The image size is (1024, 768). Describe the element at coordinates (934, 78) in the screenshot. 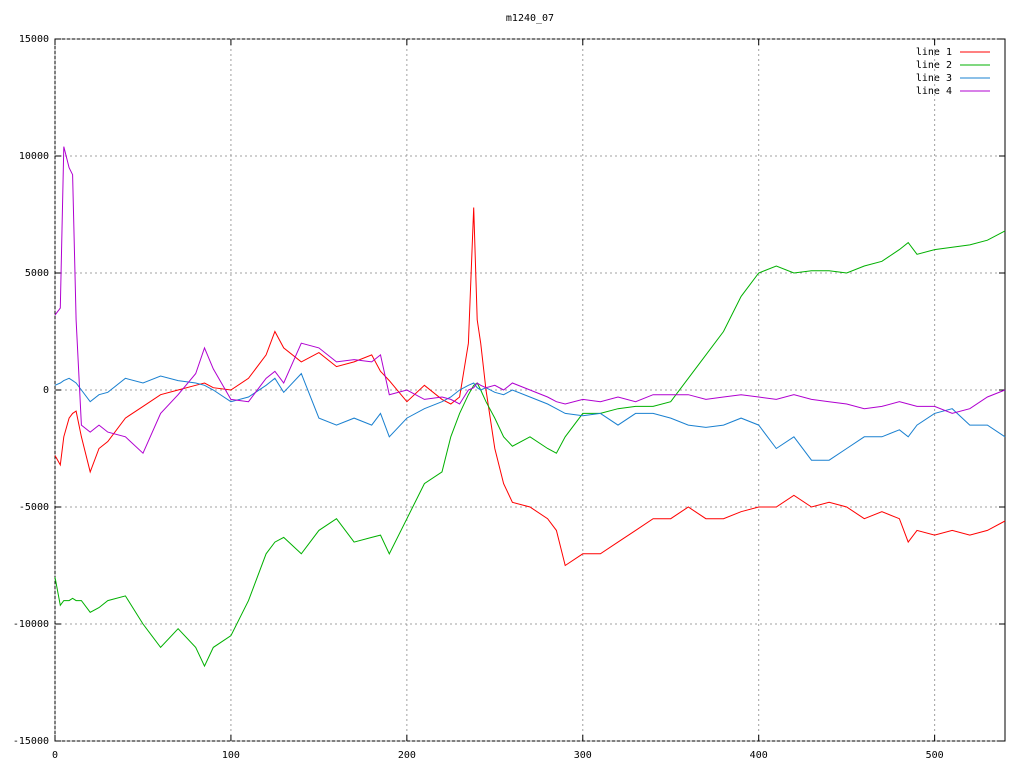

I see `legend-label: line 3` at that location.